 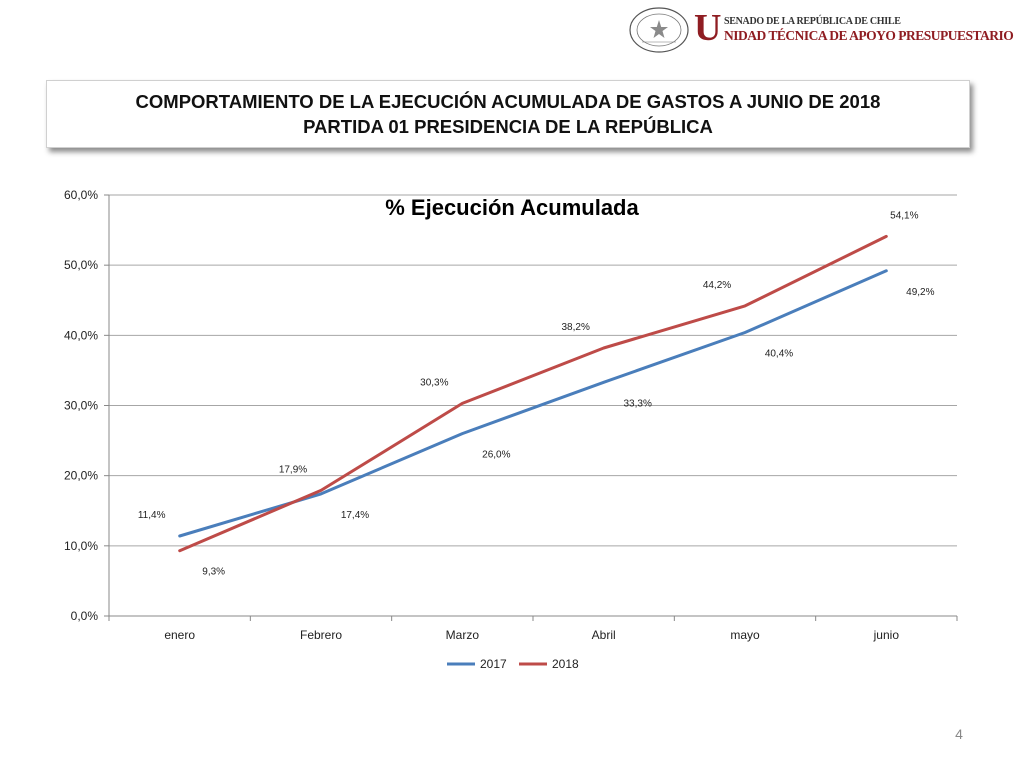 I want to click on y-tick-label: 0,0%, so click(x=85, y=616).